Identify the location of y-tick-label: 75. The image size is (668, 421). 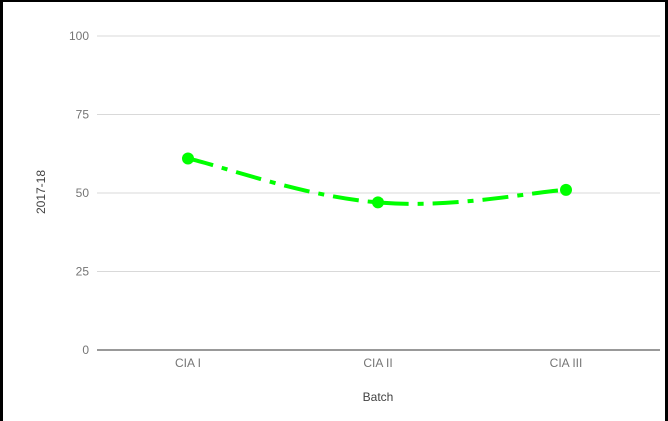
(83, 115).